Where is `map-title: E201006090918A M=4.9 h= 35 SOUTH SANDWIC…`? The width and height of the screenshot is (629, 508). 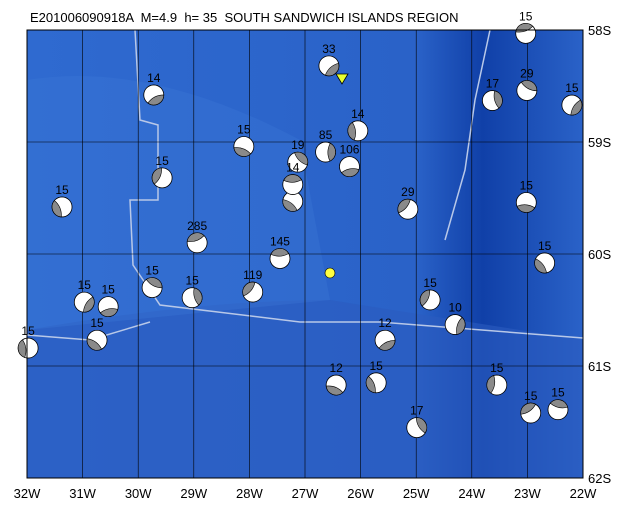 map-title: E201006090918A M=4.9 h= 35 SOUTH SANDWIC… is located at coordinates (244, 17).